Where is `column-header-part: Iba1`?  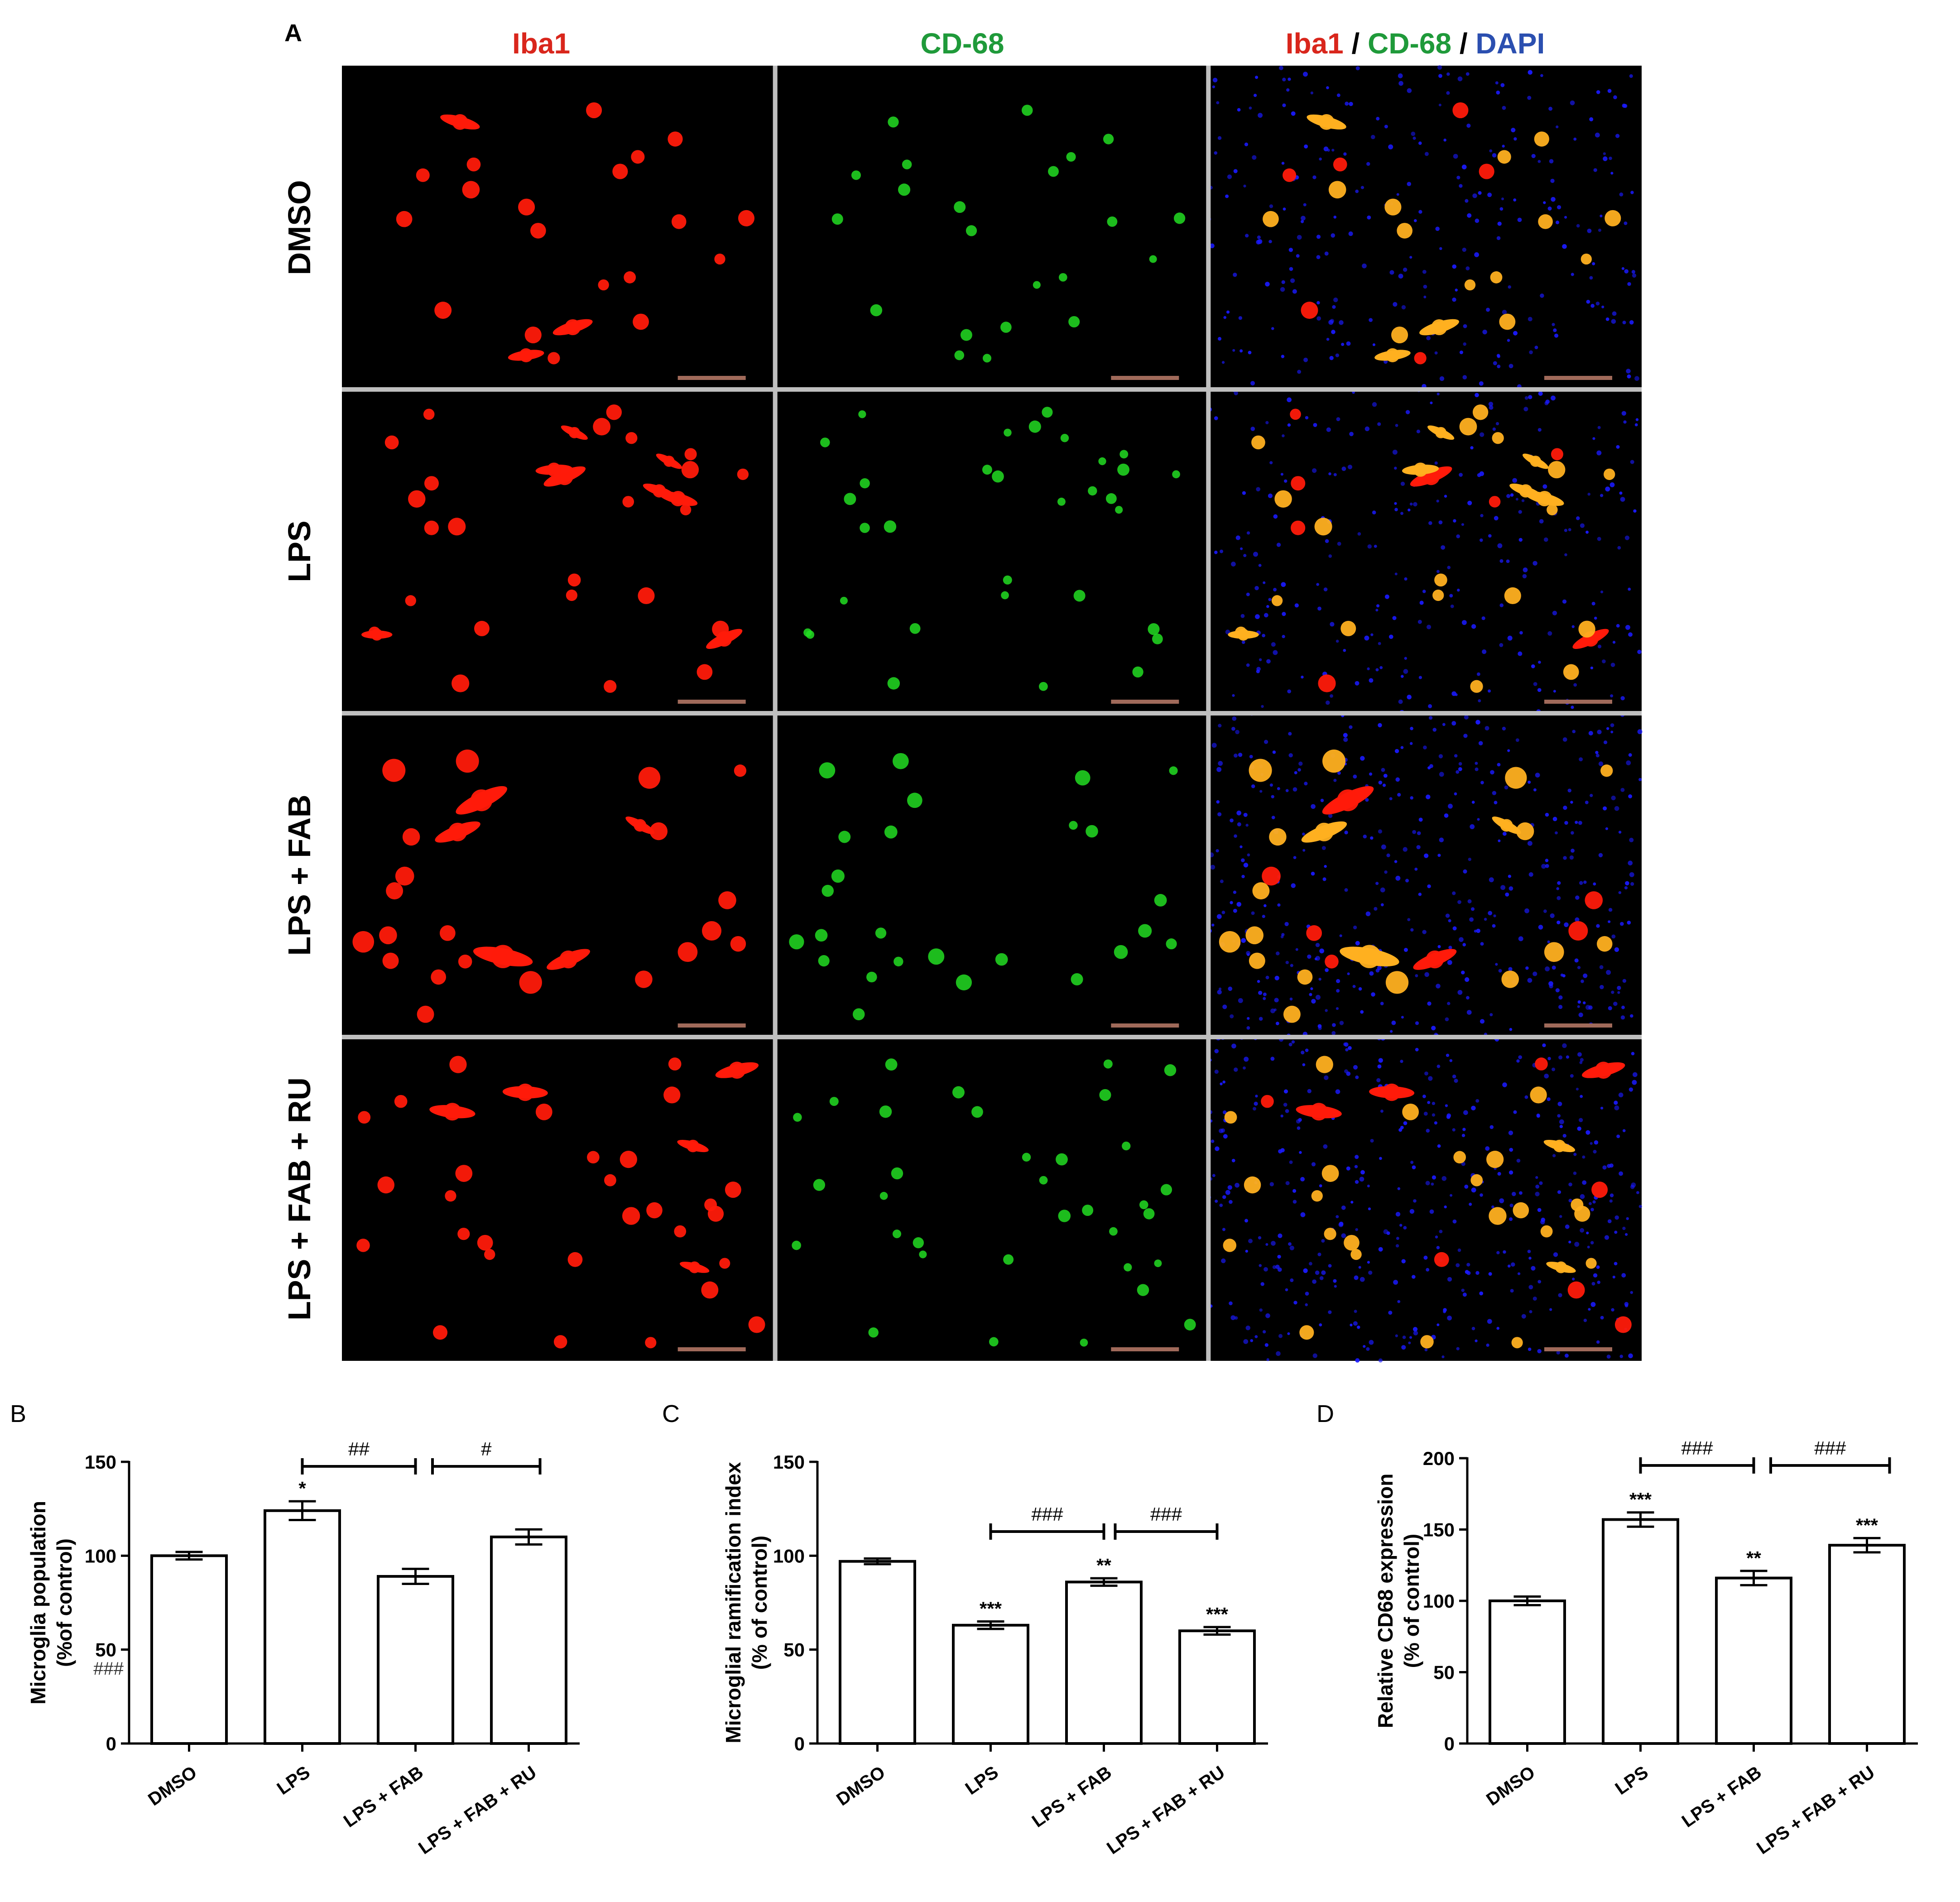 column-header-part: Iba1 is located at coordinates (1315, 43).